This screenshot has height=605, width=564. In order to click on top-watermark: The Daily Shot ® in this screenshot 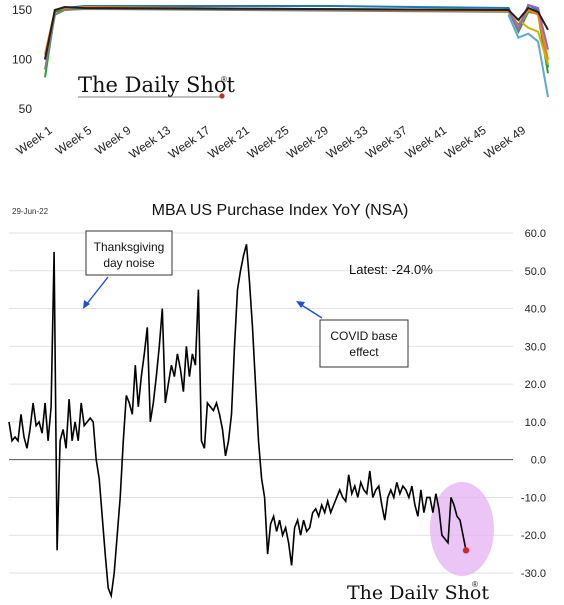, I will do `click(157, 86)`.